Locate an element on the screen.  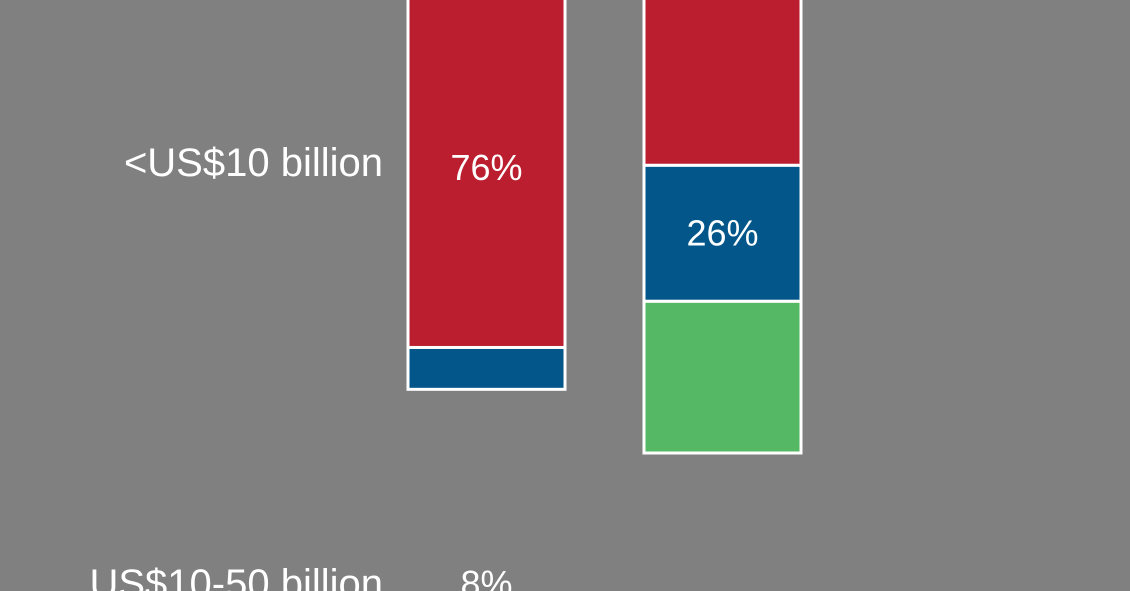
value-label-col1-s2: 8% is located at coordinates (486, 577).